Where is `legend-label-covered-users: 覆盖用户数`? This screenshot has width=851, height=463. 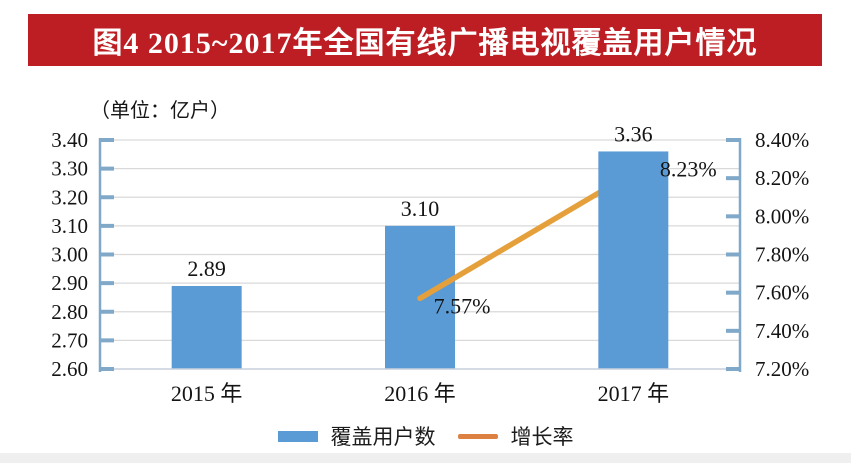 legend-label-covered-users: 覆盖用户数 is located at coordinates (383, 437).